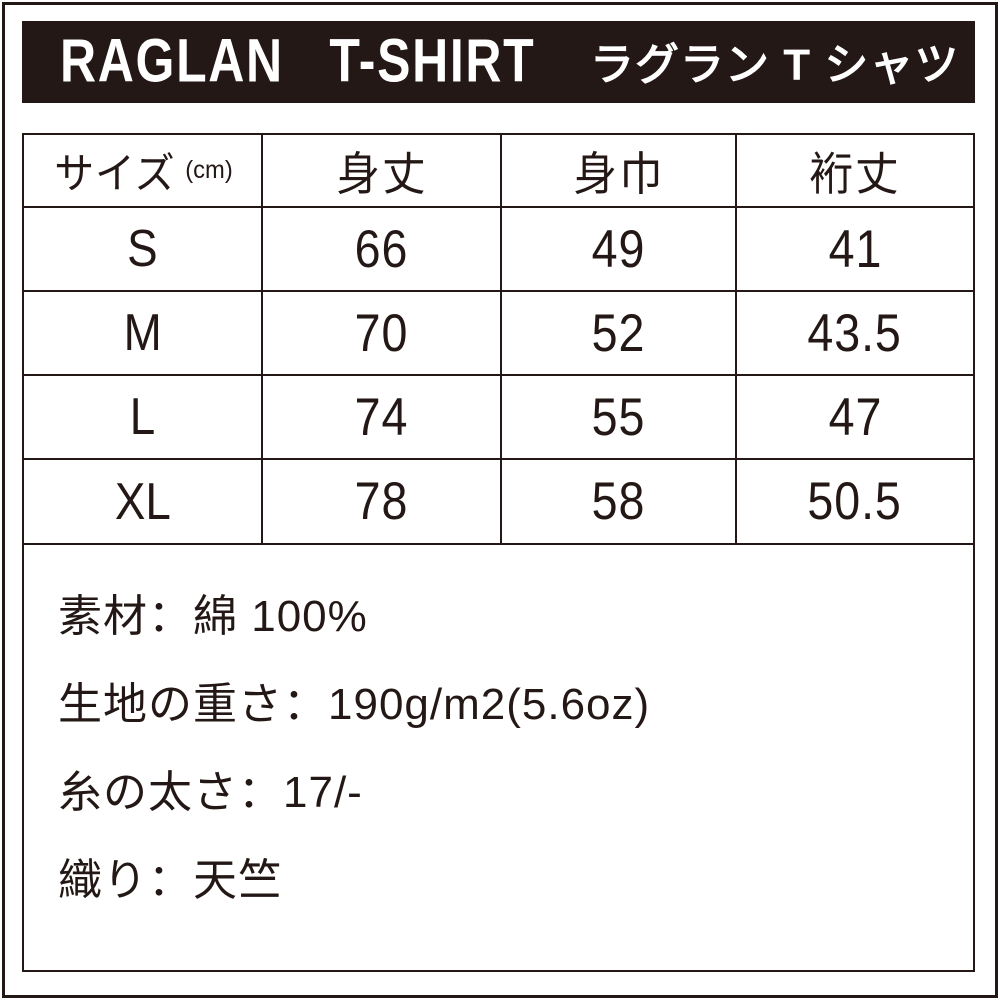  I want to click on body-width-value: 55, so click(618, 417).